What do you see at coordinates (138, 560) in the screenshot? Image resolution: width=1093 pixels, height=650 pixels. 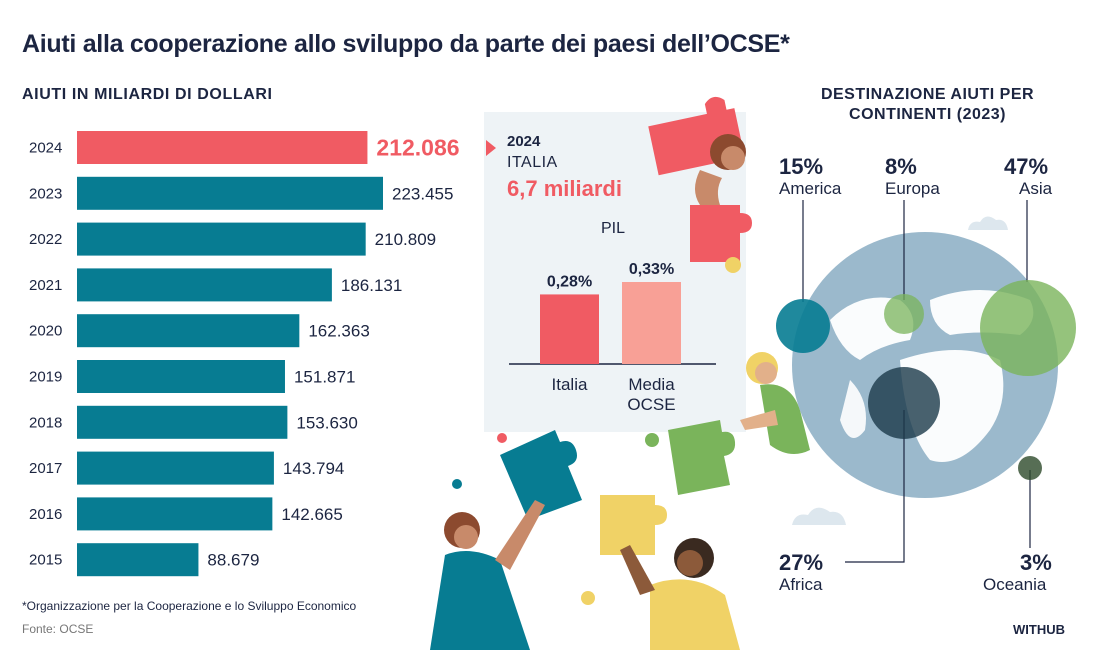 I see `bar-2015` at bounding box center [138, 560].